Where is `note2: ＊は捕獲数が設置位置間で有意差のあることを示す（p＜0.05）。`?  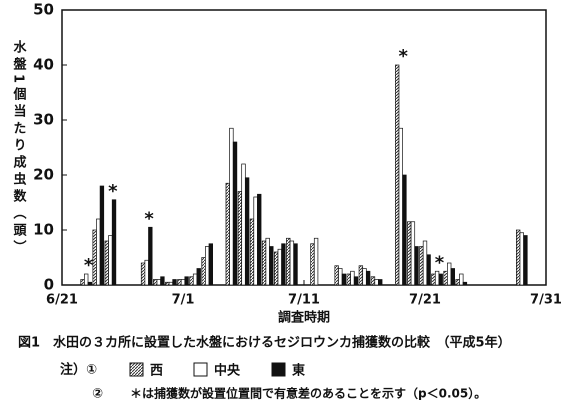 note2: ＊は捕獲数が設置位置間で有意差のあることを示す（p＜0.05）。 is located at coordinates (308, 393).